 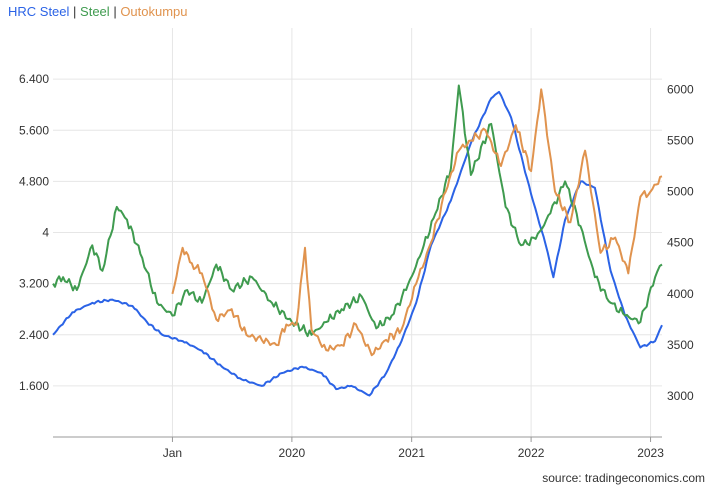 What do you see at coordinates (411, 453) in the screenshot?
I see `x-tick-label: 2021` at bounding box center [411, 453].